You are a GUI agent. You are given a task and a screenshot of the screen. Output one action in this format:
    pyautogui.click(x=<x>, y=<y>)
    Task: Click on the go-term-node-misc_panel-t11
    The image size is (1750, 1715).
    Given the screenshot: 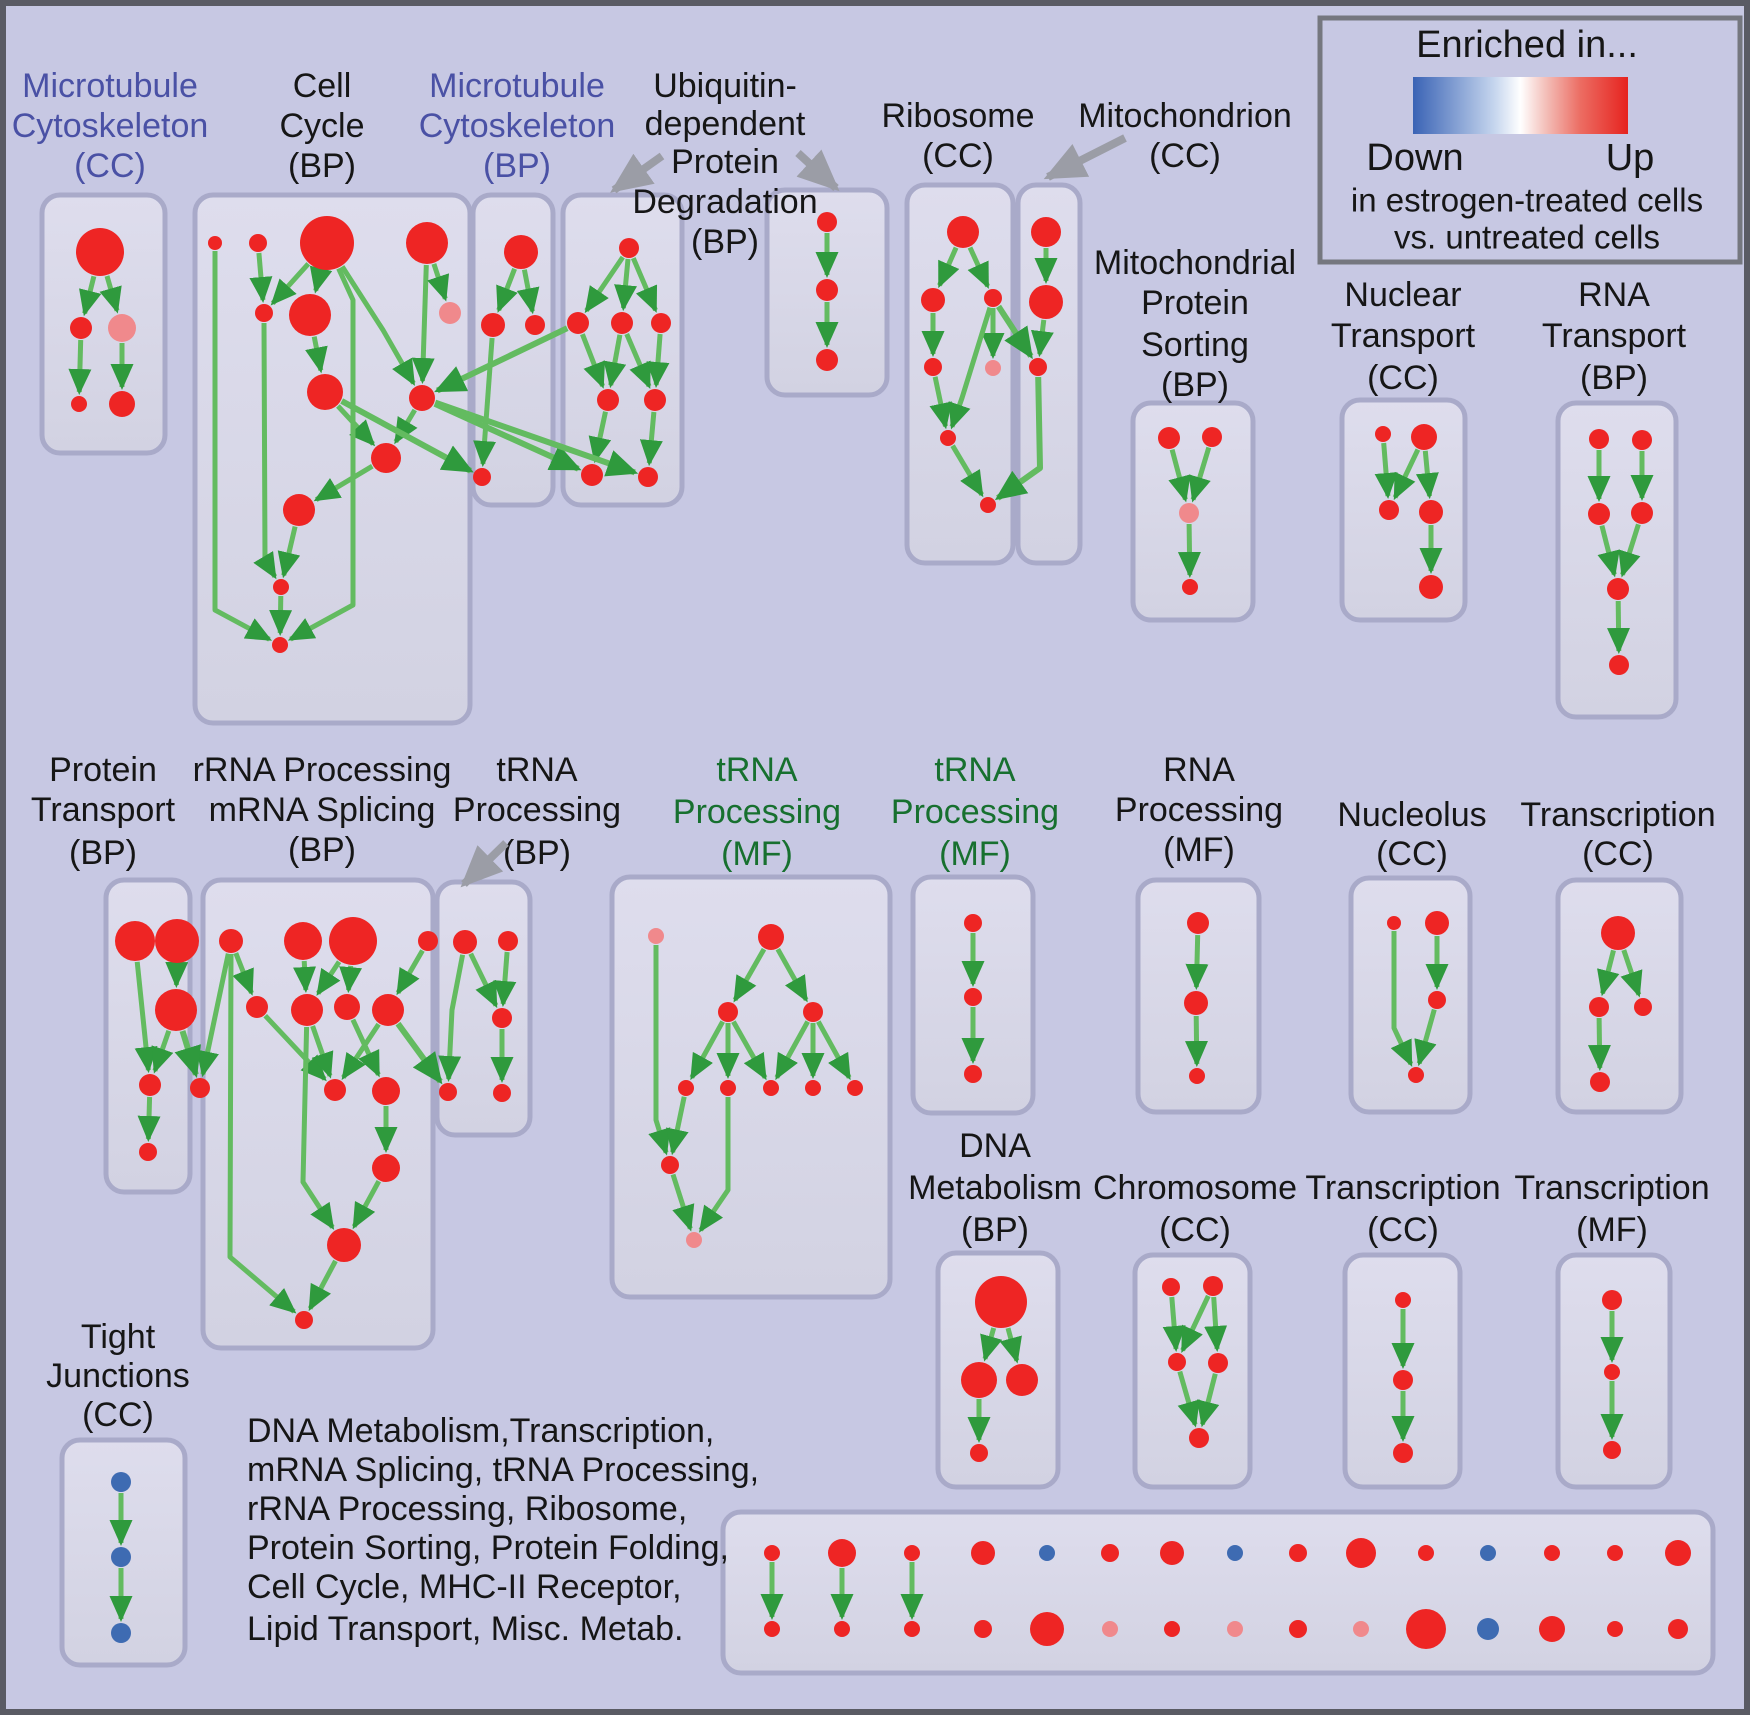 What is the action you would take?
    pyautogui.click(x=1426, y=1553)
    